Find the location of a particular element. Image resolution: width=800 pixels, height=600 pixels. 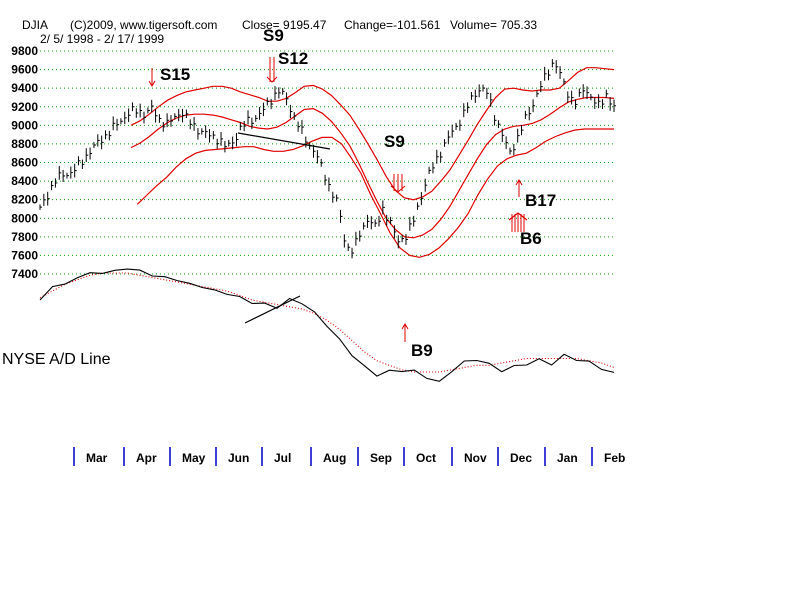

signal-b9-label: B9 is located at coordinates (422, 350).